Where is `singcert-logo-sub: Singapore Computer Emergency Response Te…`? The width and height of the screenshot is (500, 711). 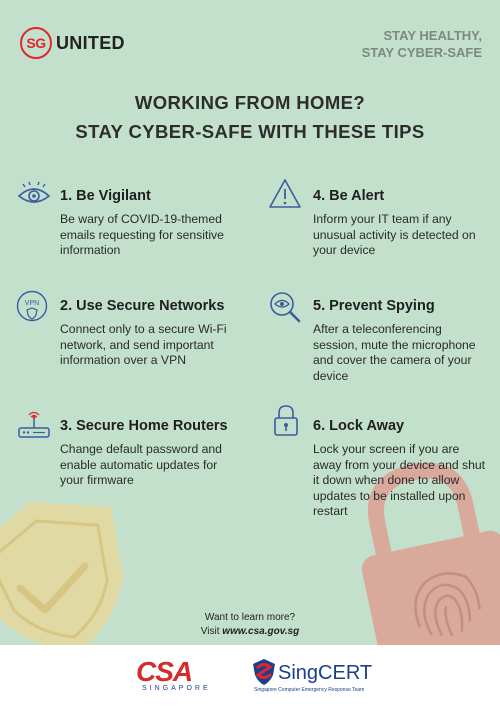
singcert-logo-sub: Singapore Computer Emergency Response Te… is located at coordinates (309, 690).